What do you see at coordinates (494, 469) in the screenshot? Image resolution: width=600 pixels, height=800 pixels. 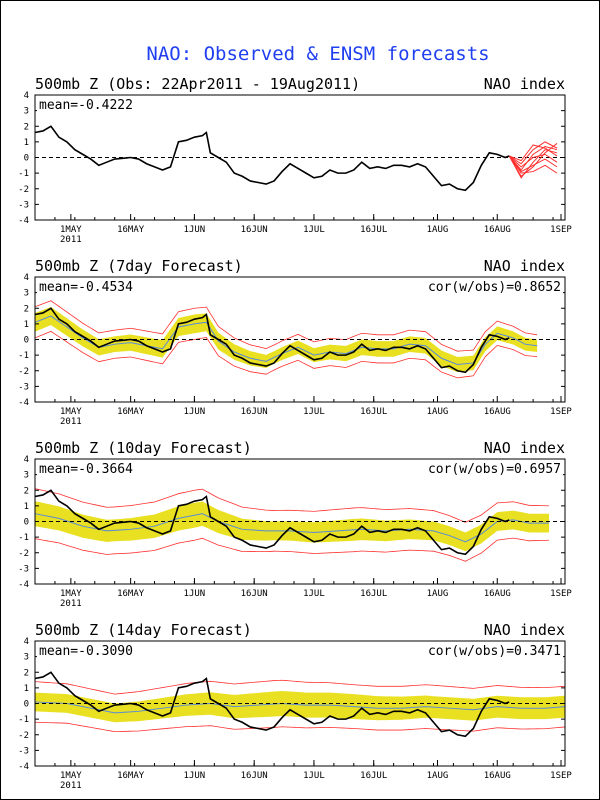 I see `correlation-label: cor(w/obs)=0.6957` at bounding box center [494, 469].